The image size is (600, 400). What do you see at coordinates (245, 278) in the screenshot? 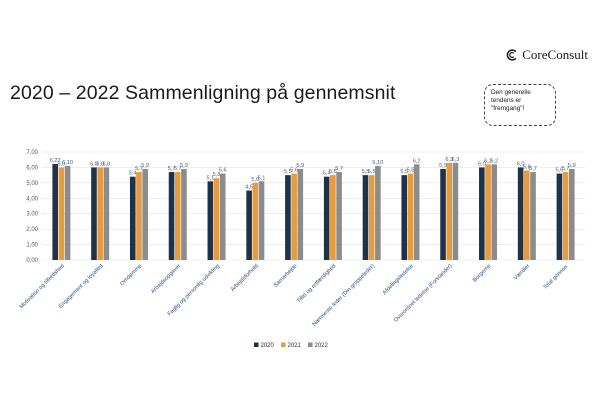
I see `category-label: Arbejdsforhold` at bounding box center [245, 278].